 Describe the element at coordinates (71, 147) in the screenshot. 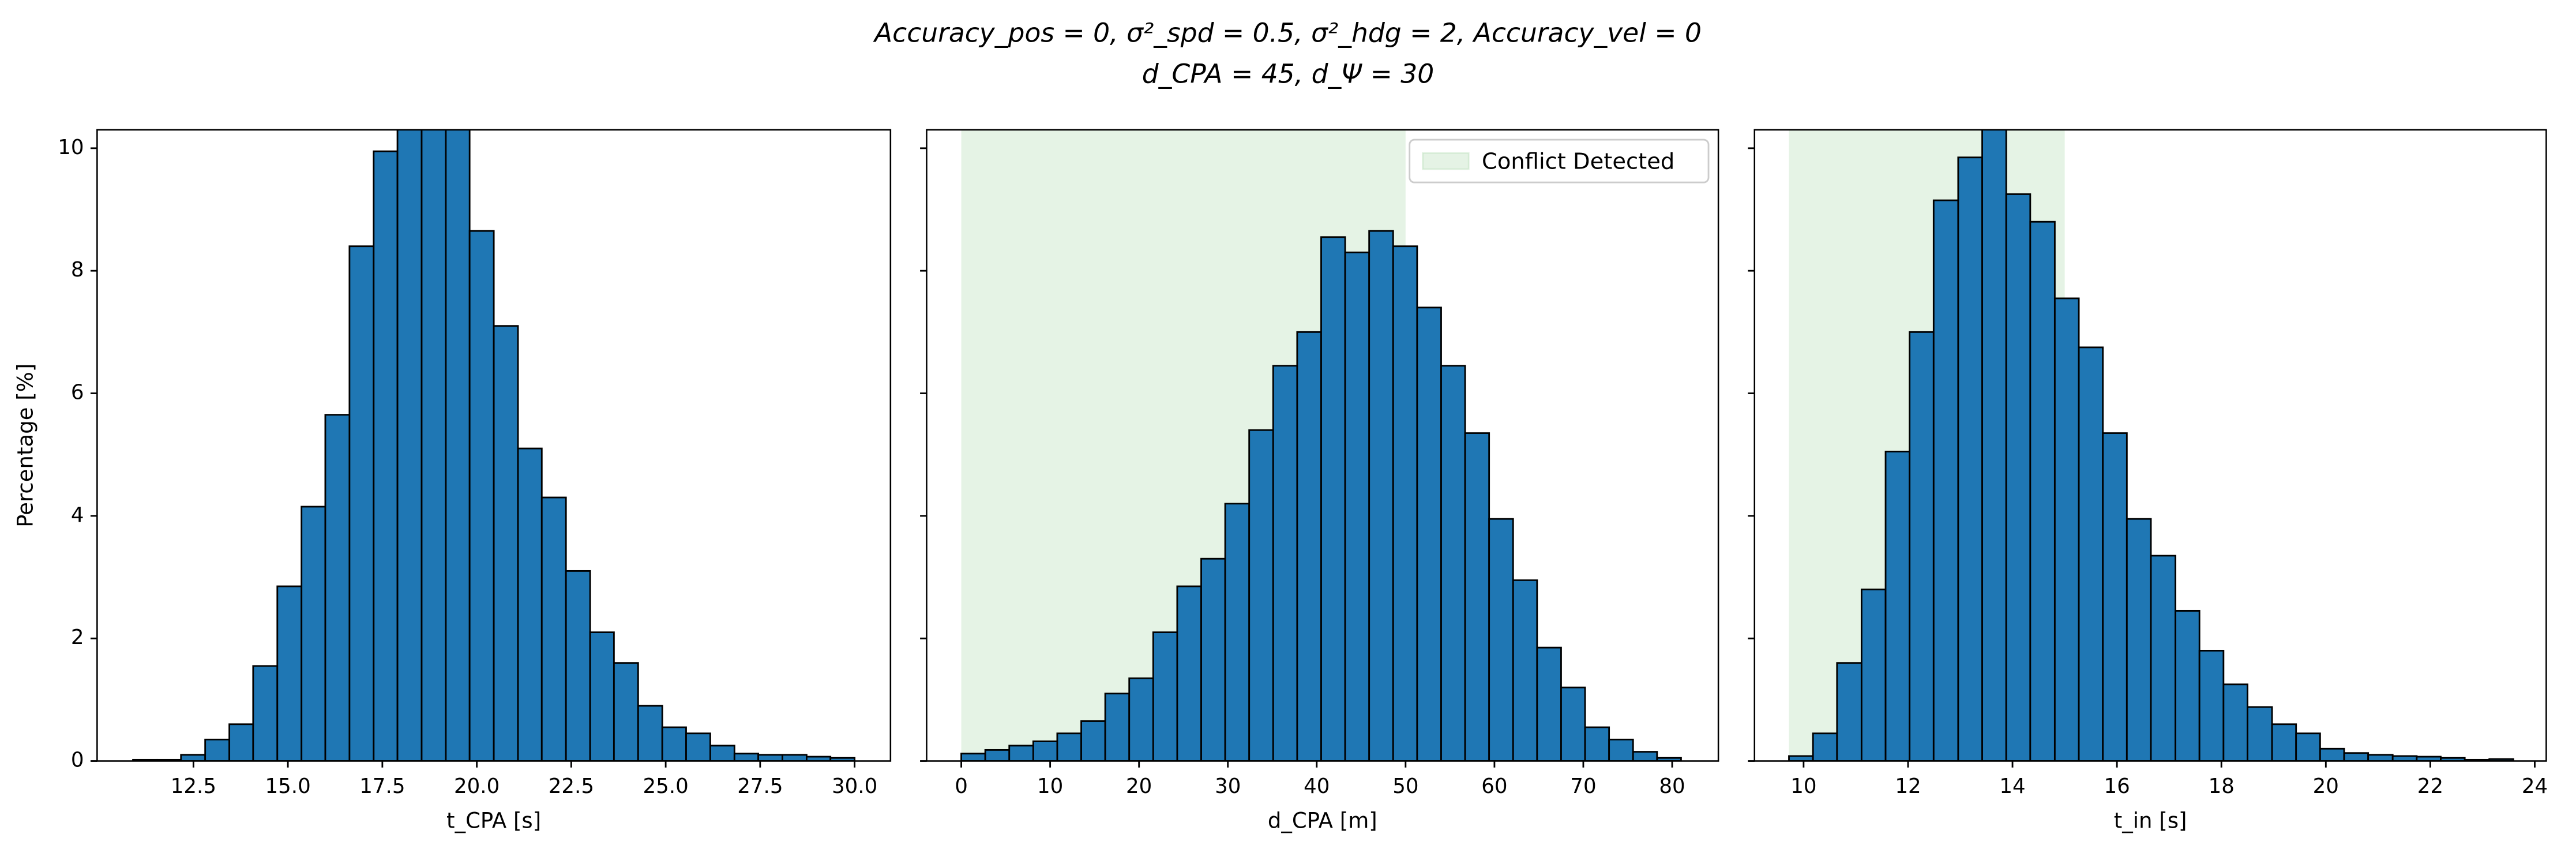

I see `y-tick-label: 10` at that location.